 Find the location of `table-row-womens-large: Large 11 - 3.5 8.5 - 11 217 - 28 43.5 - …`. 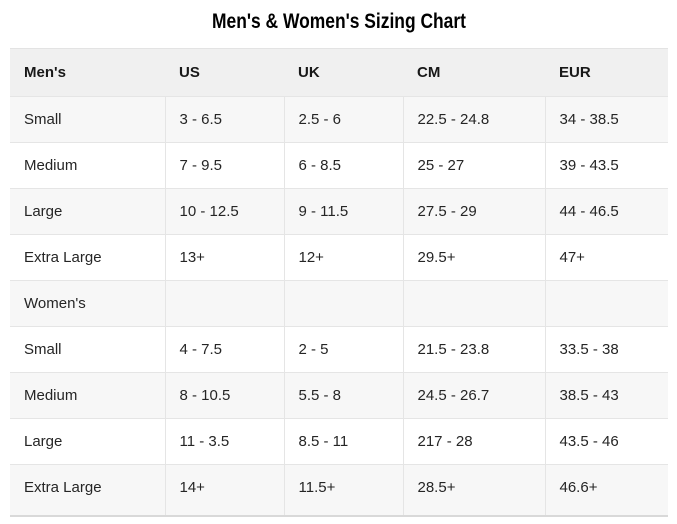

table-row-womens-large: Large 11 - 3.5 8.5 - 11 217 - 28 43.5 - … is located at coordinates (339, 441).